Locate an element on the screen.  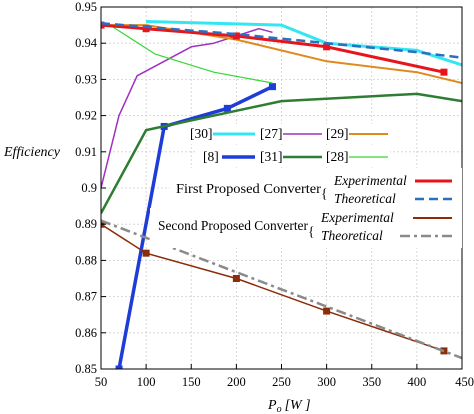
legend-first-theoretical: Theoretical is located at coordinates (365, 198).